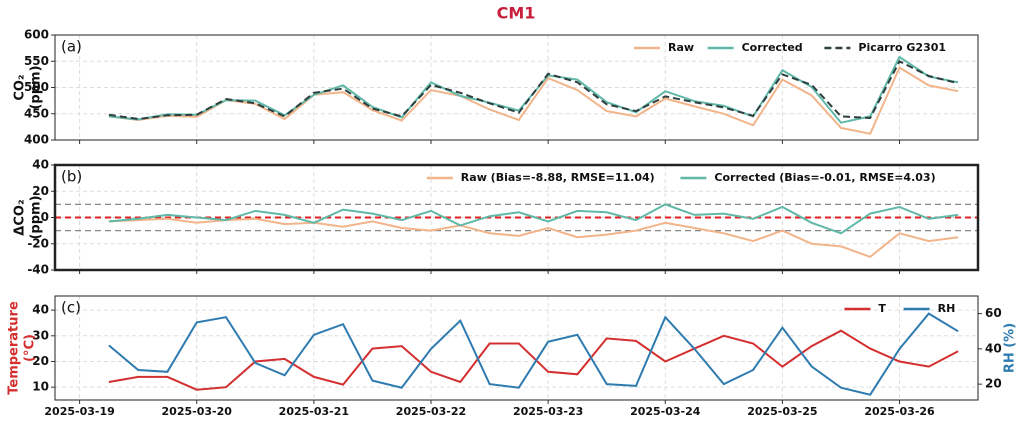  What do you see at coordinates (79, 411) in the screenshot?
I see `x-tick-label: 2025-03-19` at bounding box center [79, 411].